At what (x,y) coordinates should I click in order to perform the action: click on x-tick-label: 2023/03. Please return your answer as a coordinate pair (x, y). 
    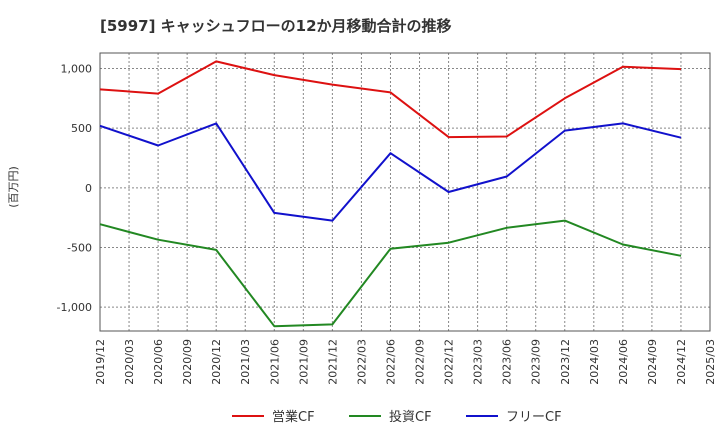
    Looking at the image, I should click on (478, 362).